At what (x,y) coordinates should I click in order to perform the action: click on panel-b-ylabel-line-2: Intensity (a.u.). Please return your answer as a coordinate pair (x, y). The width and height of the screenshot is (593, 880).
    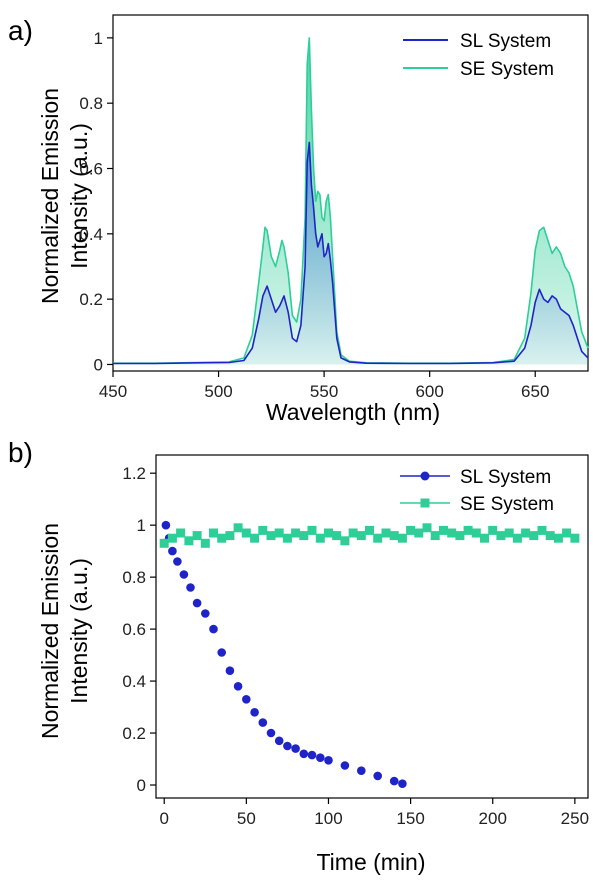
    Looking at the image, I should click on (79, 631).